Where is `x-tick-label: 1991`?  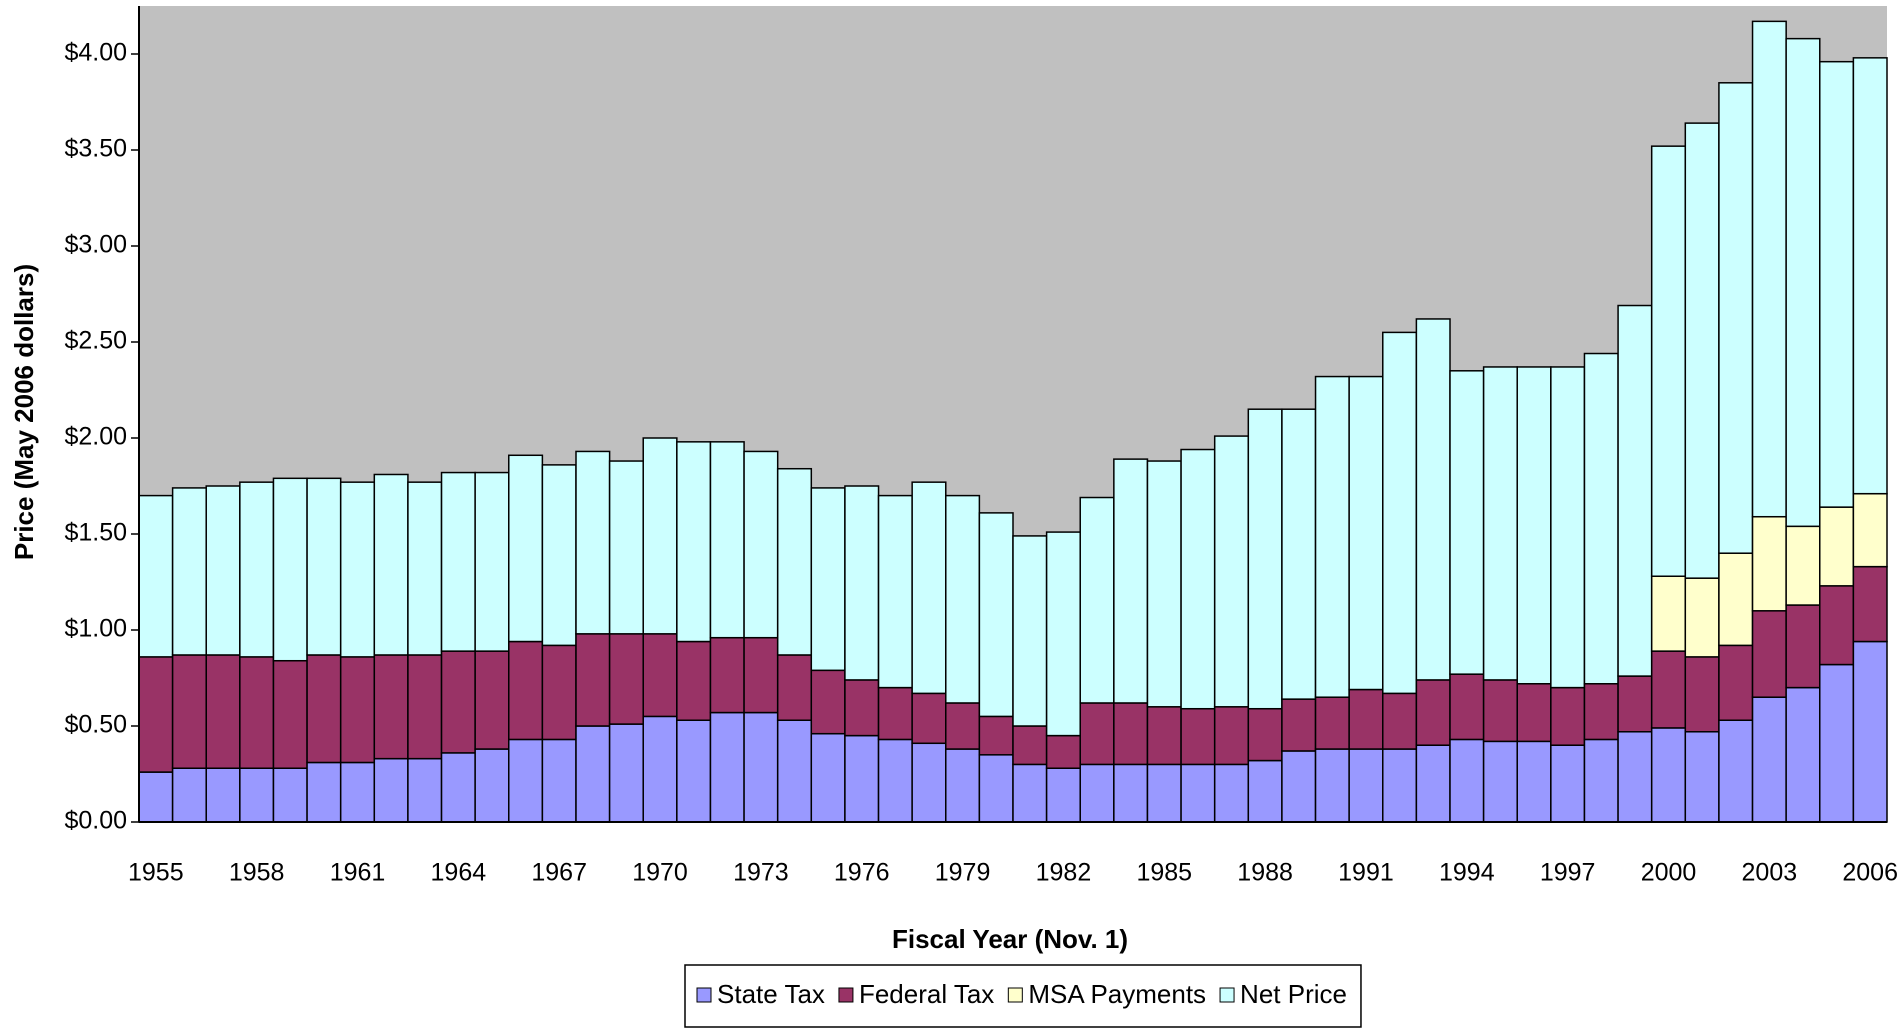 x-tick-label: 1991 is located at coordinates (1366, 873).